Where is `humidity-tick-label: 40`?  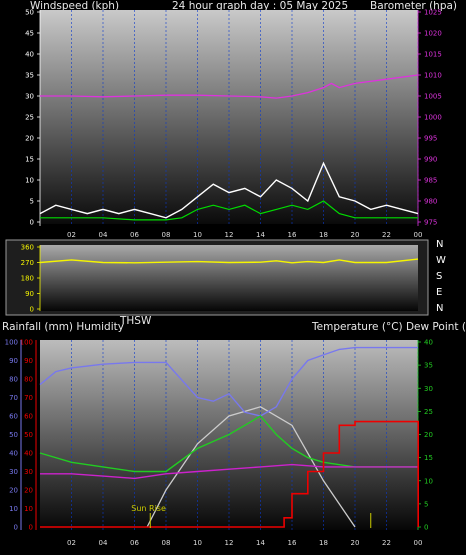
humidity-tick-label: 40 is located at coordinates (13, 454).